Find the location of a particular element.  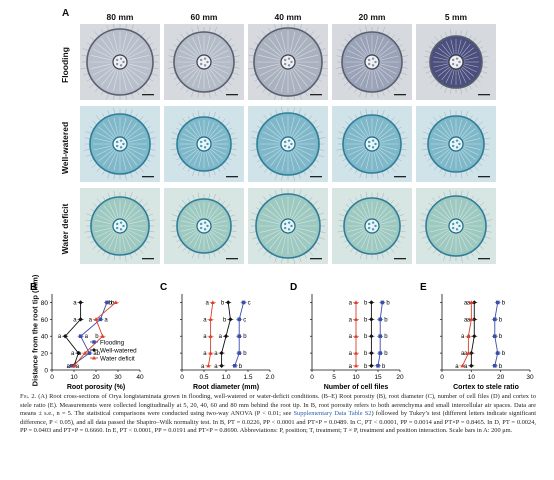

series-line-flooding is located at coordinates (496, 334).